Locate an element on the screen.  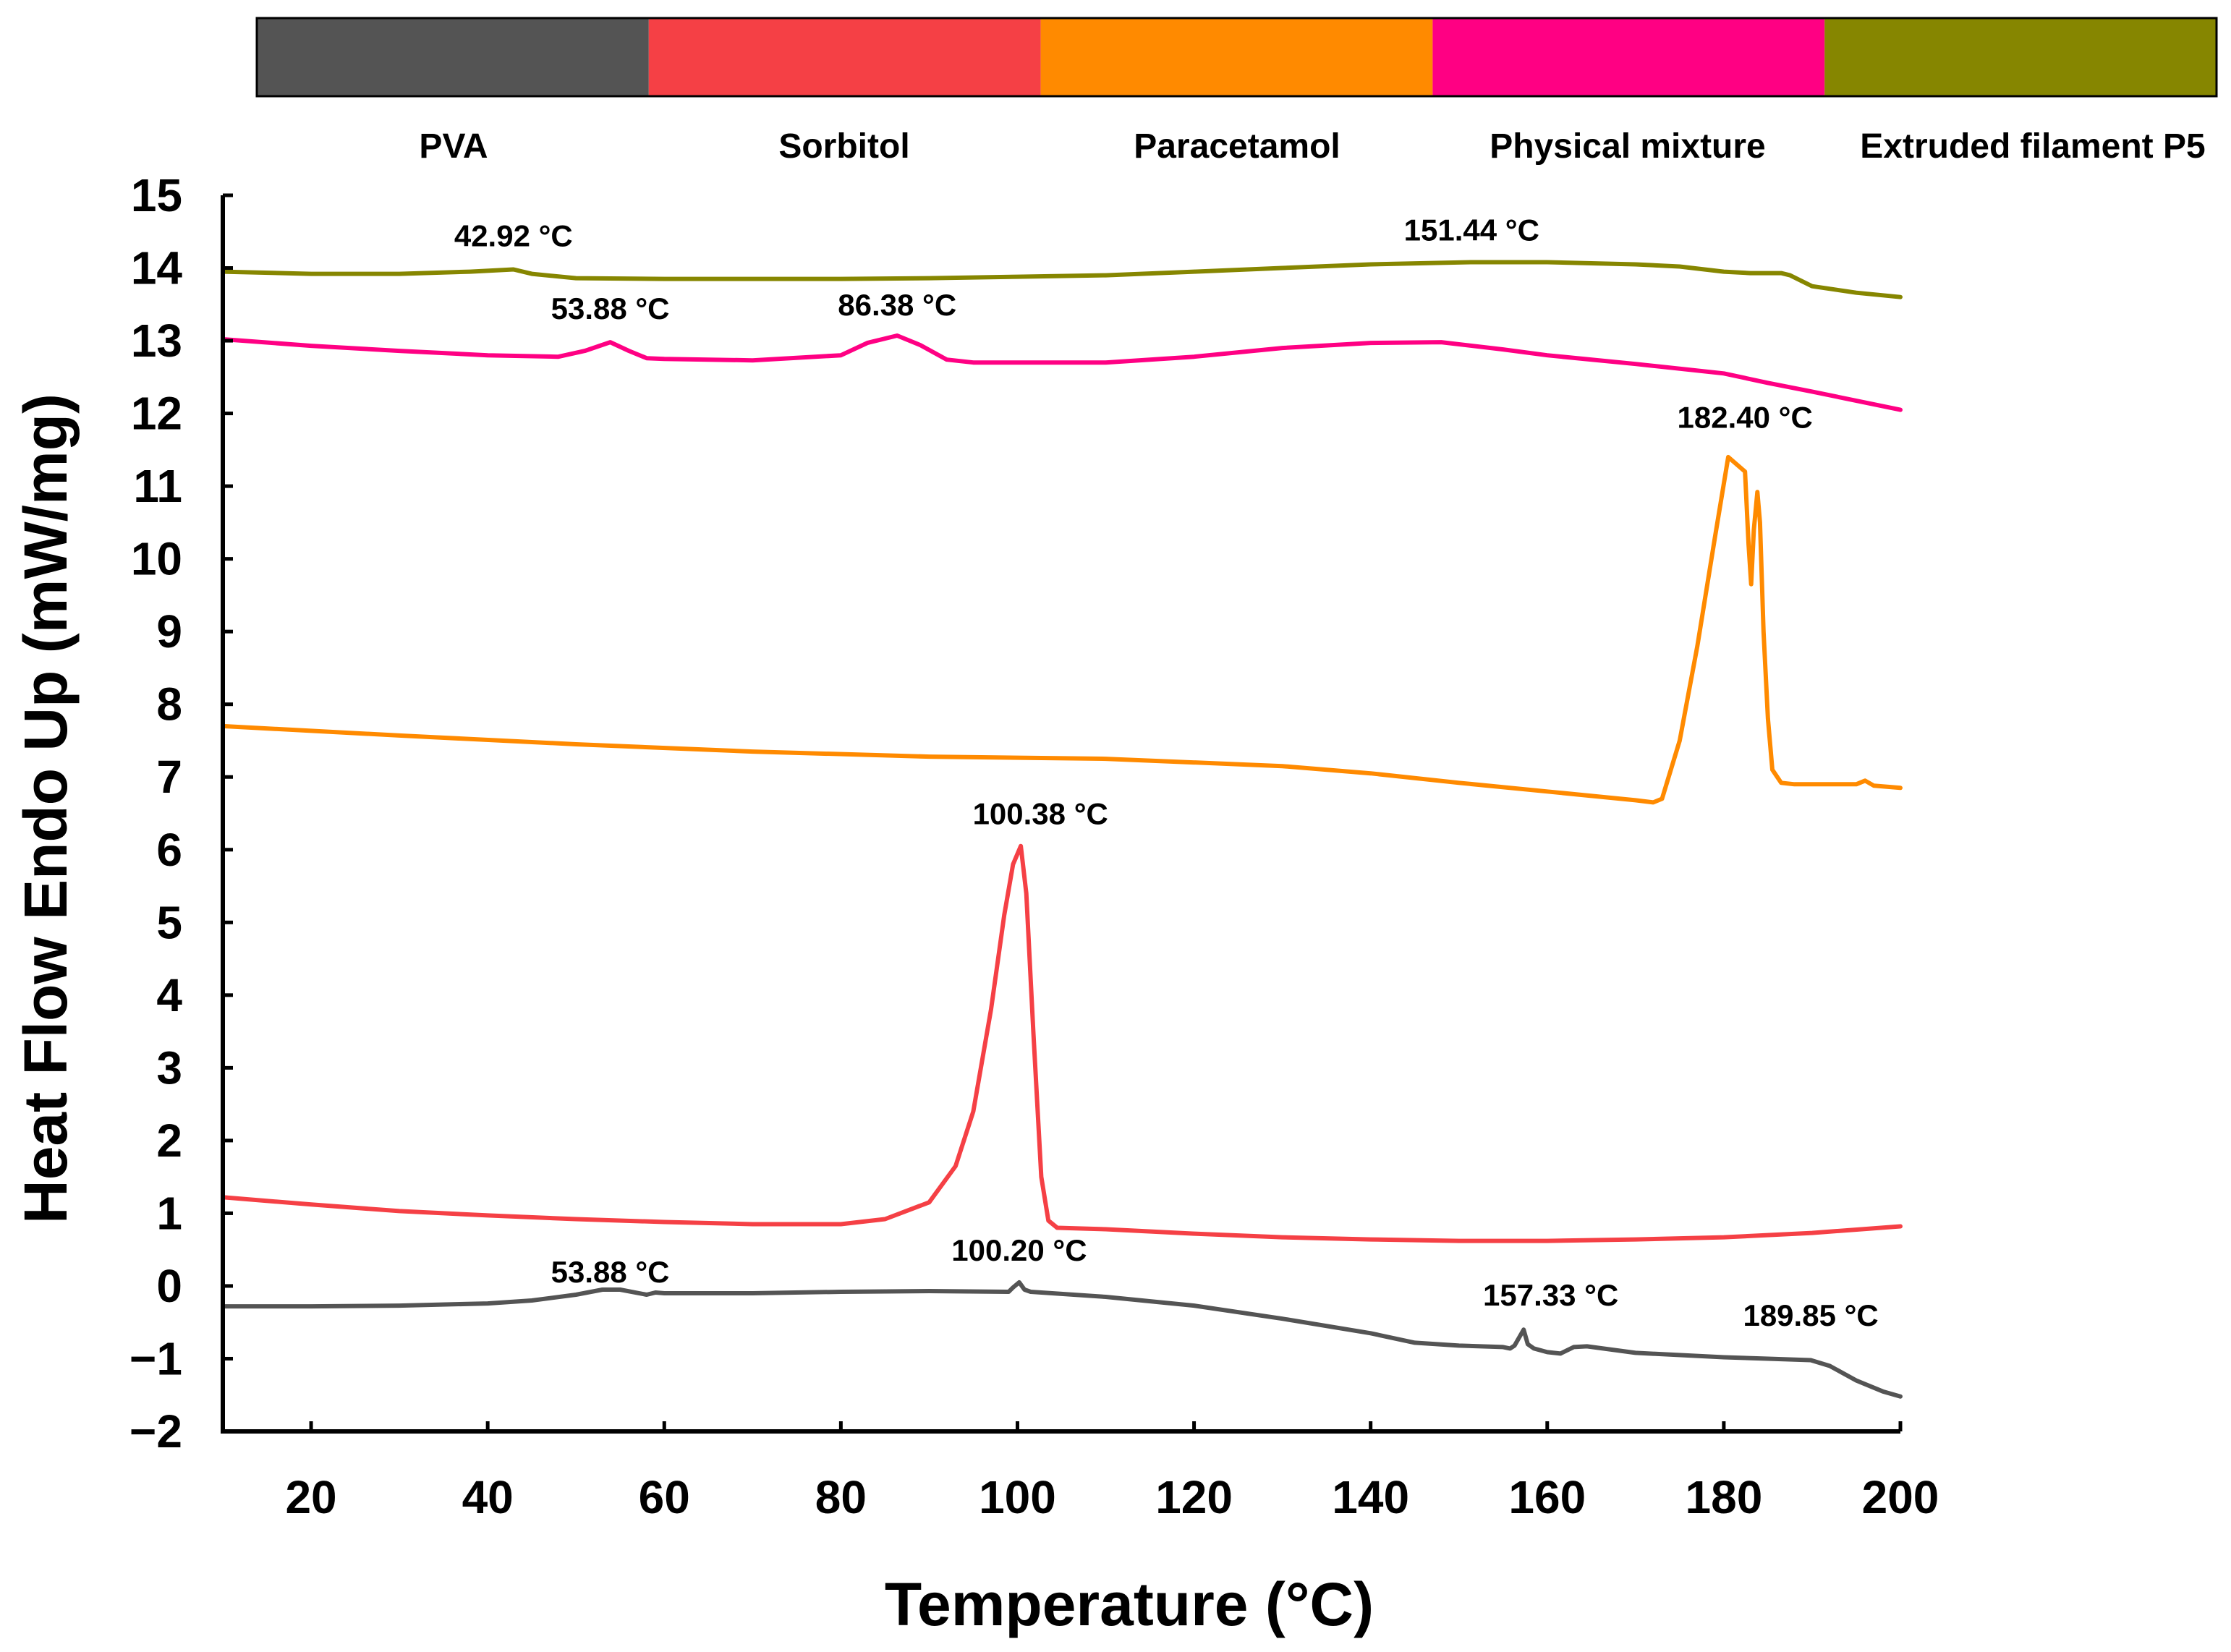
y-tick-label: 15 is located at coordinates (156, 195).